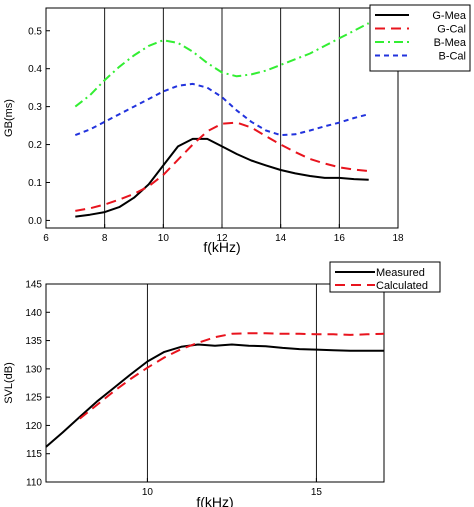 The height and width of the screenshot is (507, 474). I want to click on x-tick-label: 14, so click(281, 238).